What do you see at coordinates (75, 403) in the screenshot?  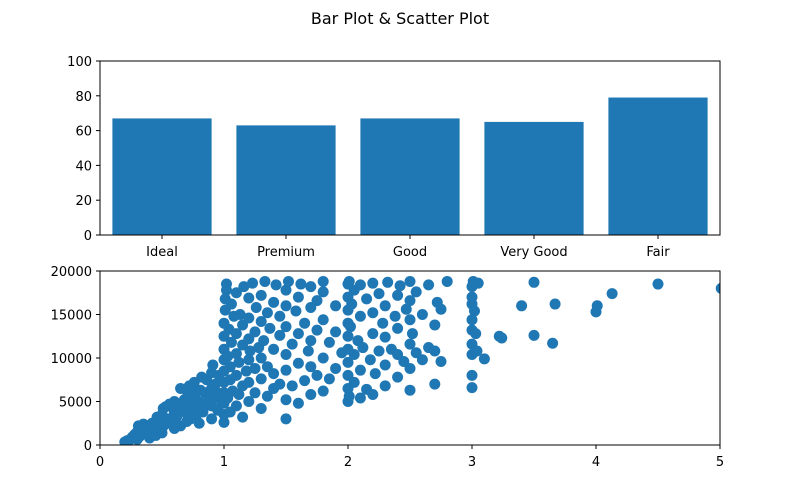 I see `scatter-ytick-label: 5000` at bounding box center [75, 403].